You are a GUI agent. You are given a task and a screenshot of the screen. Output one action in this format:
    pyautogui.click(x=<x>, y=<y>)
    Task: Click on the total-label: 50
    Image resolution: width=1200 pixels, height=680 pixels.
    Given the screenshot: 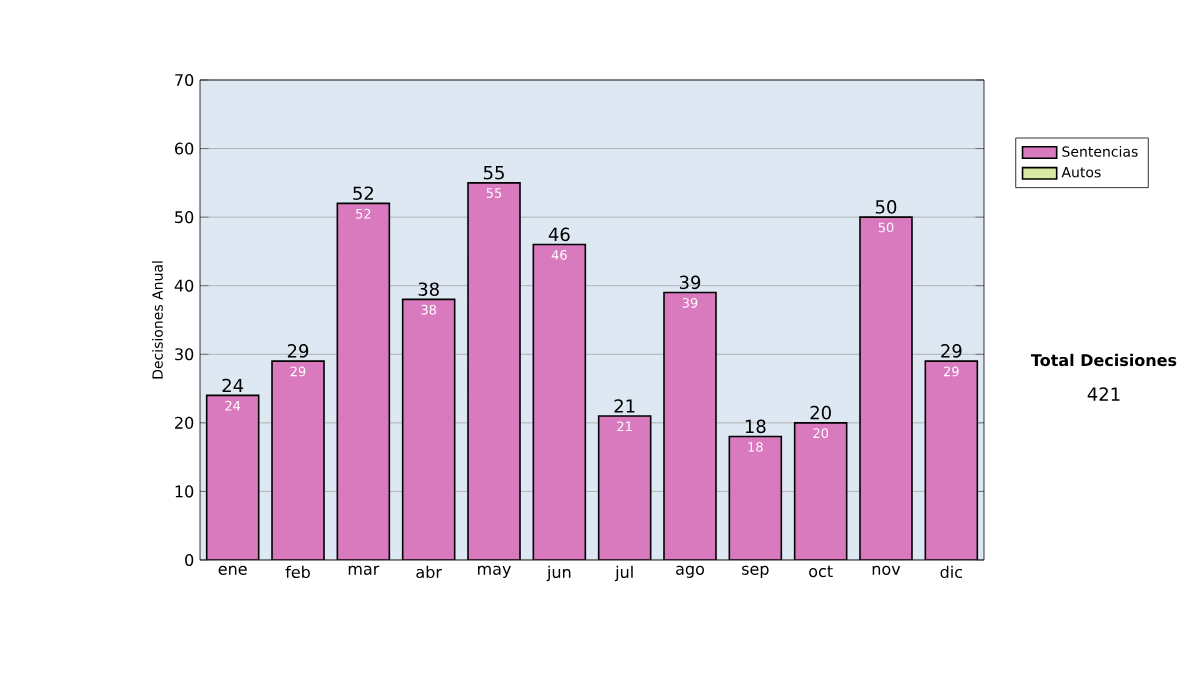 What is the action you would take?
    pyautogui.click(x=886, y=207)
    